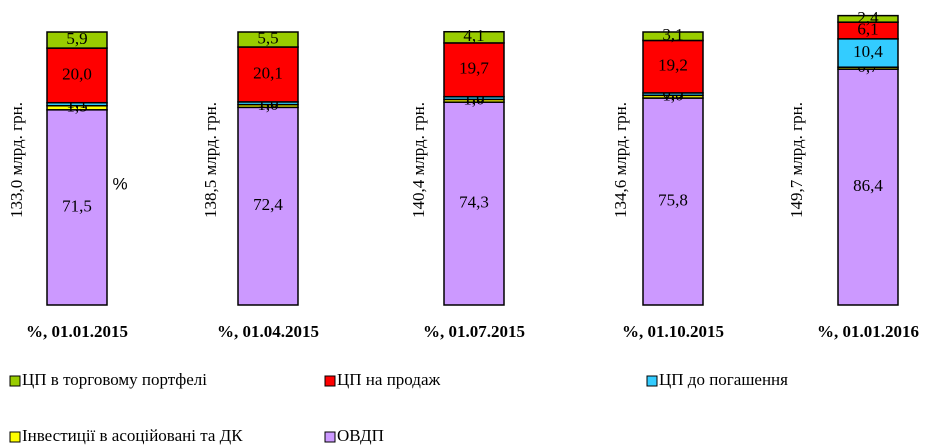 The image size is (945, 445). I want to click on total-label: 138,5 млрд. грн., so click(210, 160).